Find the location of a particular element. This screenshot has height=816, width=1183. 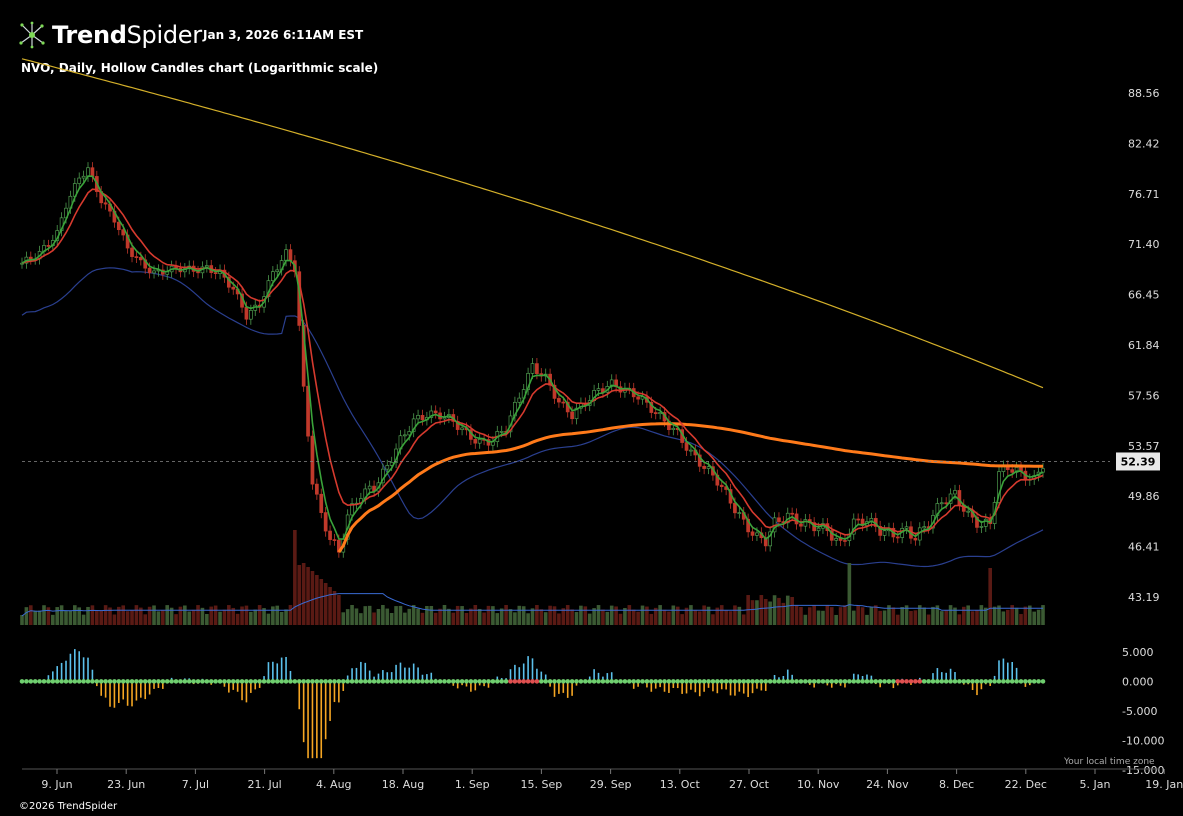

price-tick-label: 53.57 is located at coordinates (1144, 446).